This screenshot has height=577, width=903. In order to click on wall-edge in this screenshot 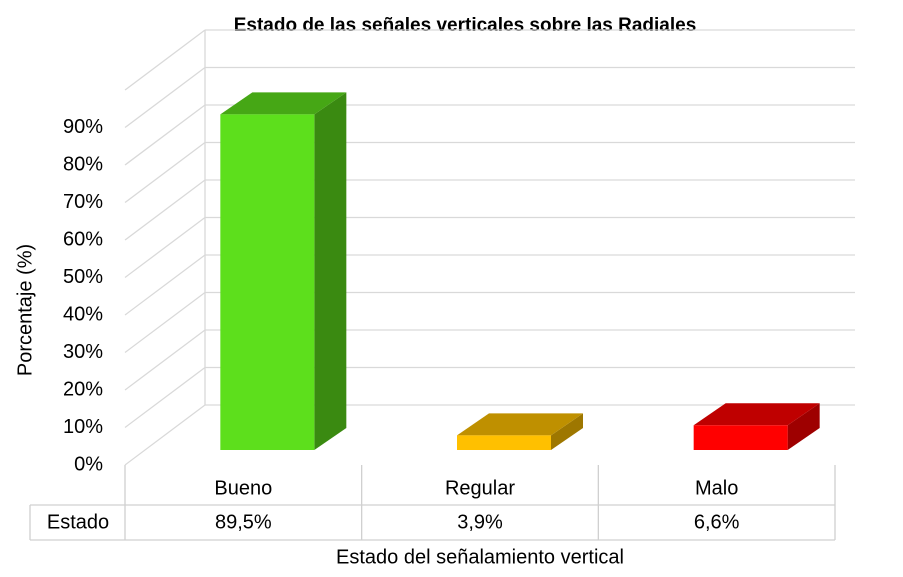, I will do `click(165, 60)`.